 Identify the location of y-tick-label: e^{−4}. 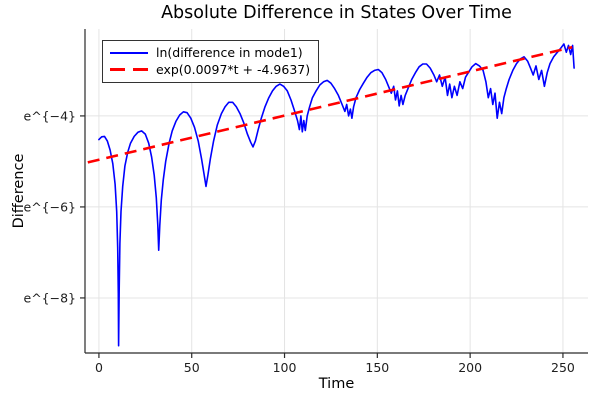
(50, 115).